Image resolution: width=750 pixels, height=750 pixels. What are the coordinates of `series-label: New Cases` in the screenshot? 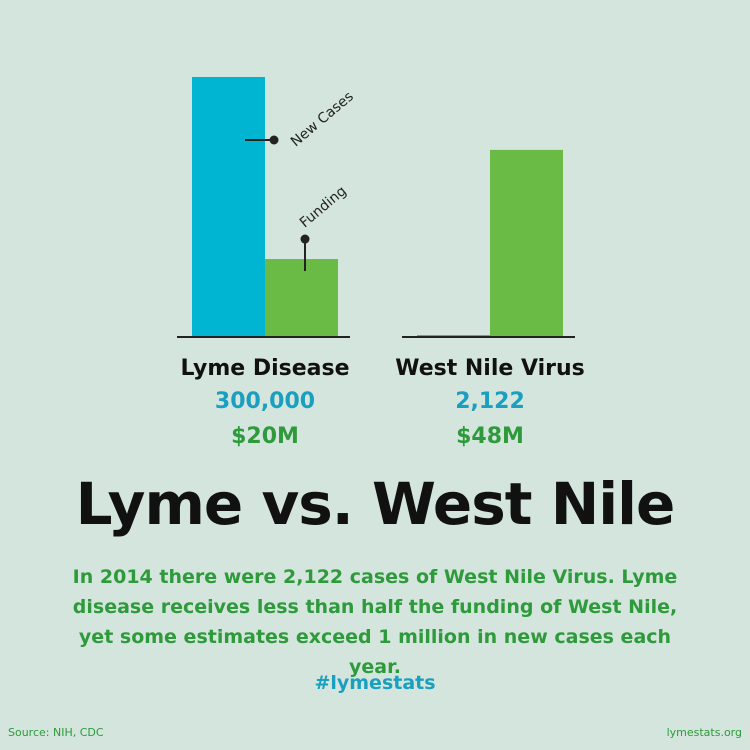 It's located at (322, 119).